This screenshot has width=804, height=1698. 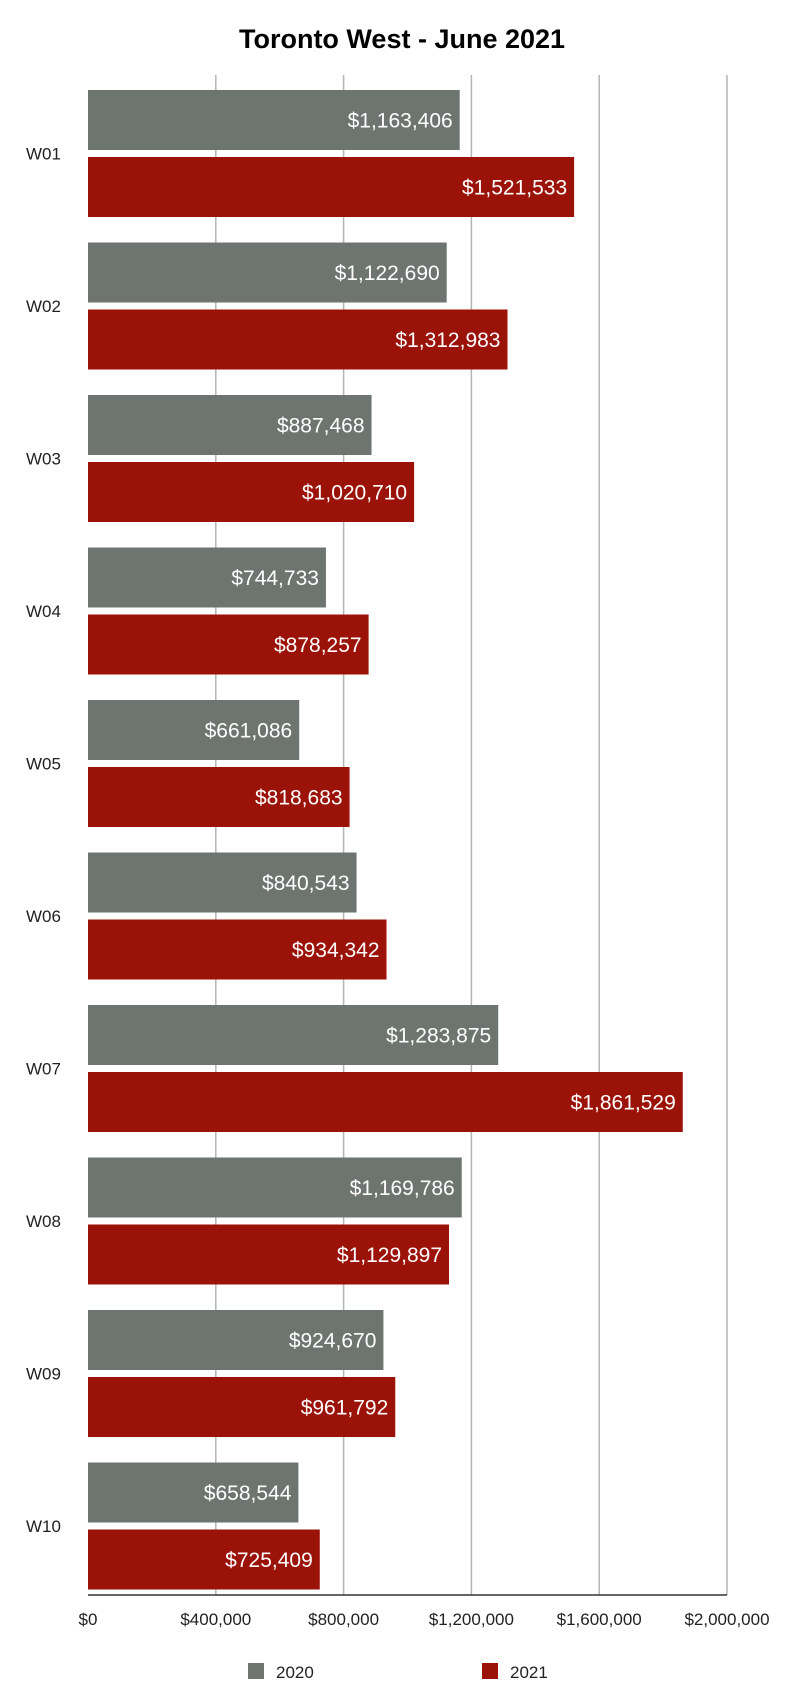 What do you see at coordinates (490, 1671) in the screenshot?
I see `legend-swatch-2021` at bounding box center [490, 1671].